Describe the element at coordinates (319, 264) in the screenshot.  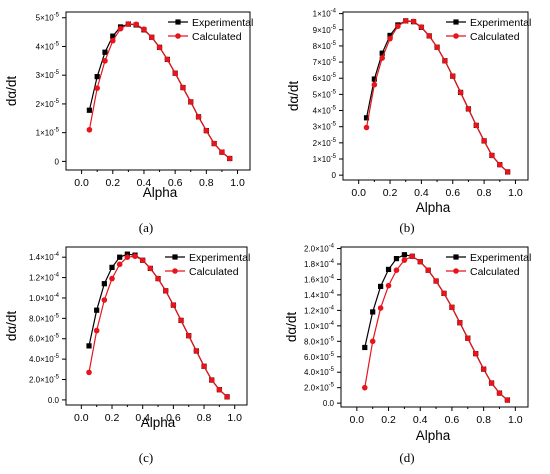
I see `y-tick-label: 1.8×10⁻⁴` at that location.